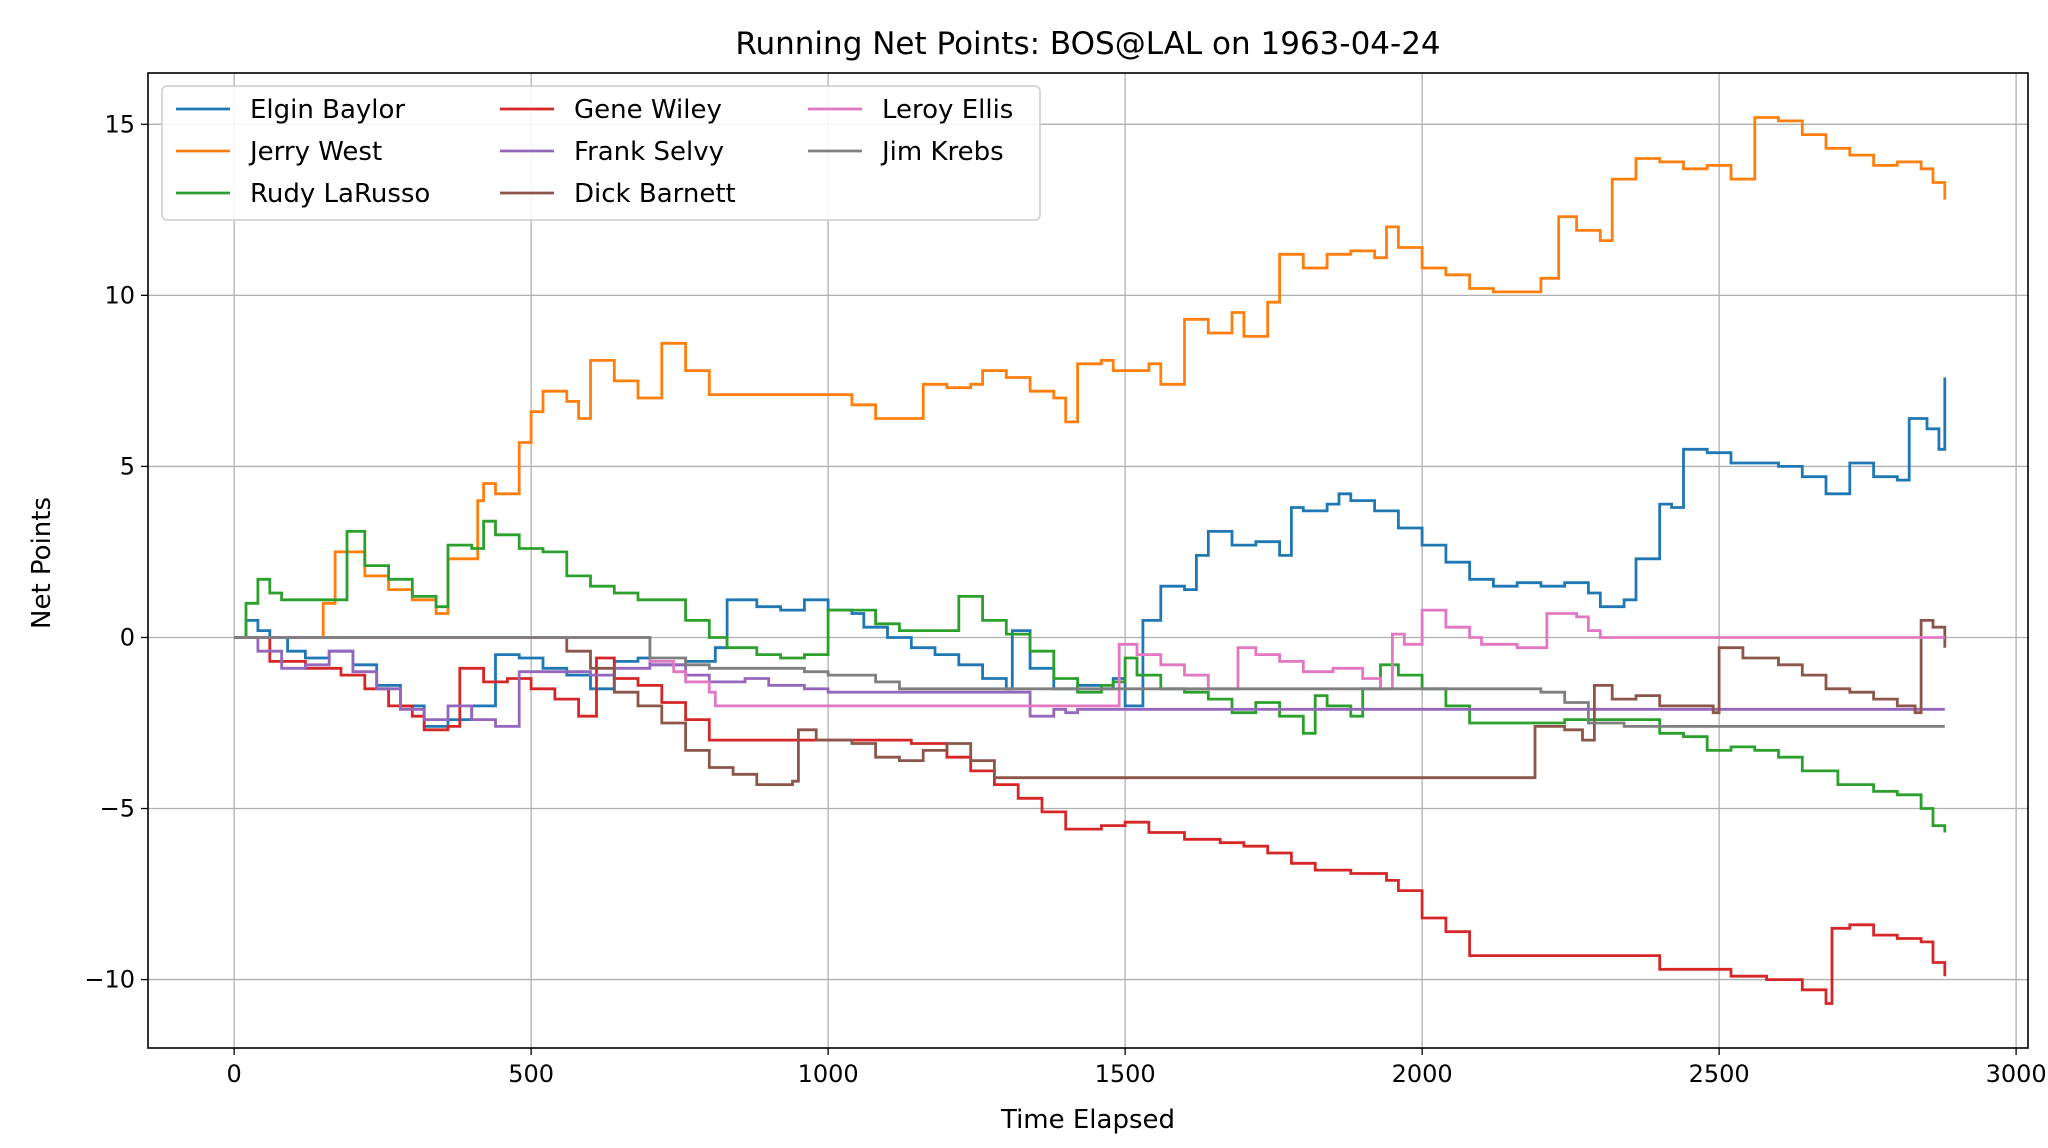 The image size is (2048, 1148). What do you see at coordinates (648, 110) in the screenshot?
I see `legend-label-gene-wiley: Gene Wiley` at bounding box center [648, 110].